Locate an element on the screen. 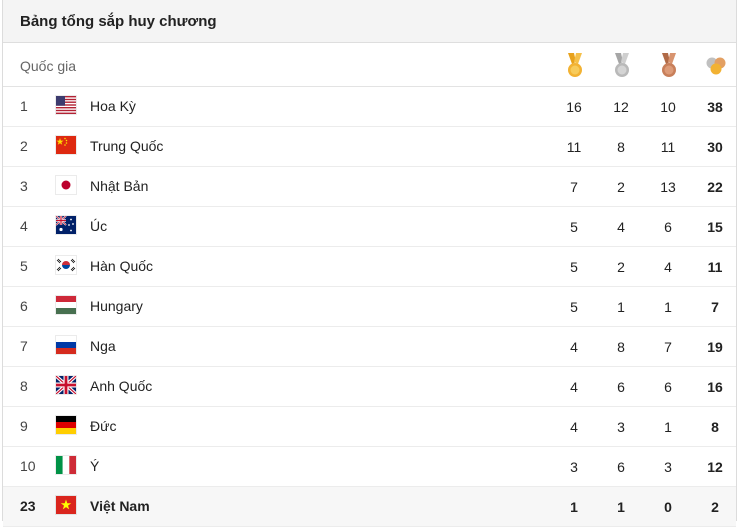  bronze-count: 4 is located at coordinates (668, 267).